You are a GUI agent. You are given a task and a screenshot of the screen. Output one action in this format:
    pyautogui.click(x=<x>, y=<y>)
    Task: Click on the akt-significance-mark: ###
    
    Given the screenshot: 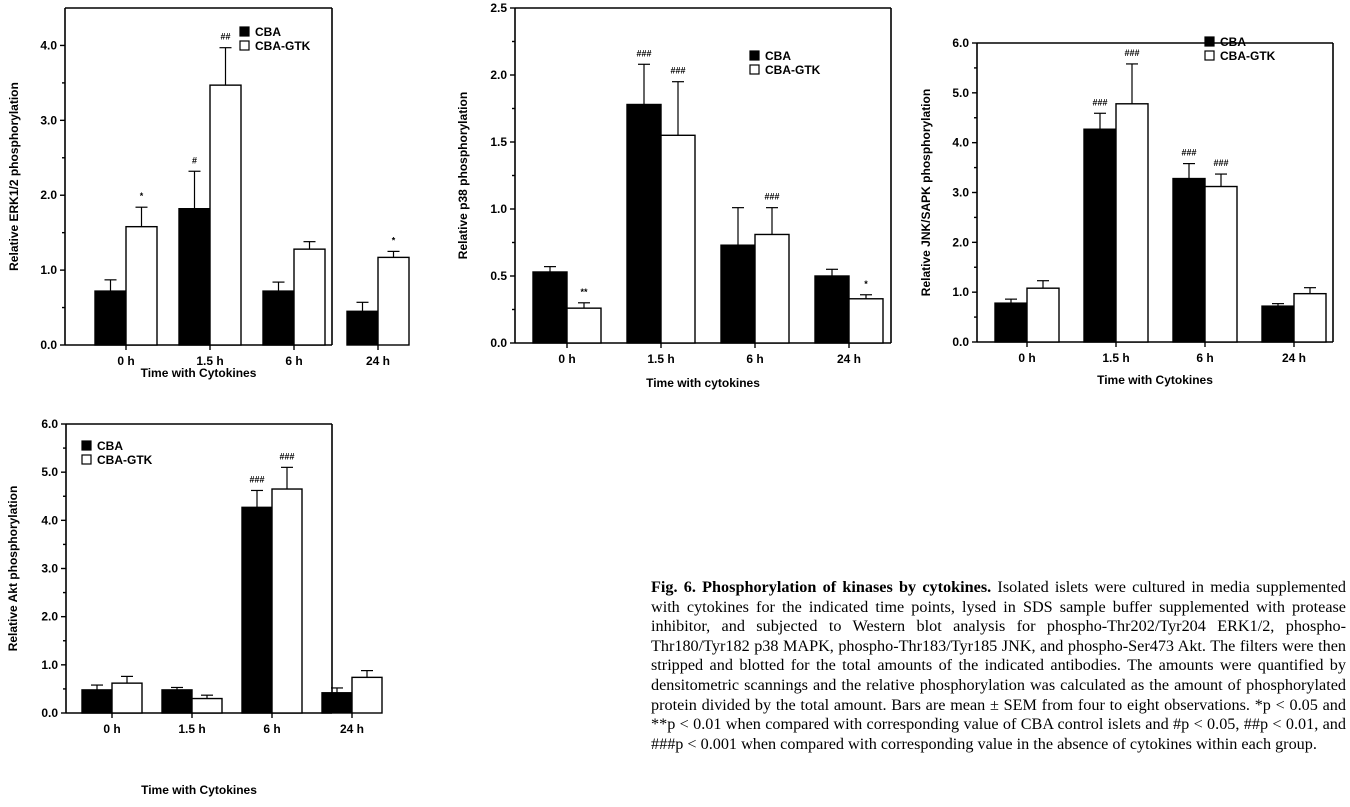 What is the action you would take?
    pyautogui.click(x=256, y=479)
    